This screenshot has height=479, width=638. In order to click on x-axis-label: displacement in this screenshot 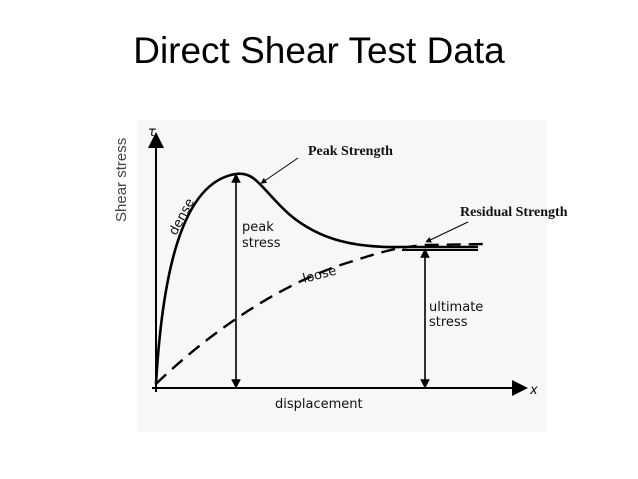, I will do `click(319, 404)`.